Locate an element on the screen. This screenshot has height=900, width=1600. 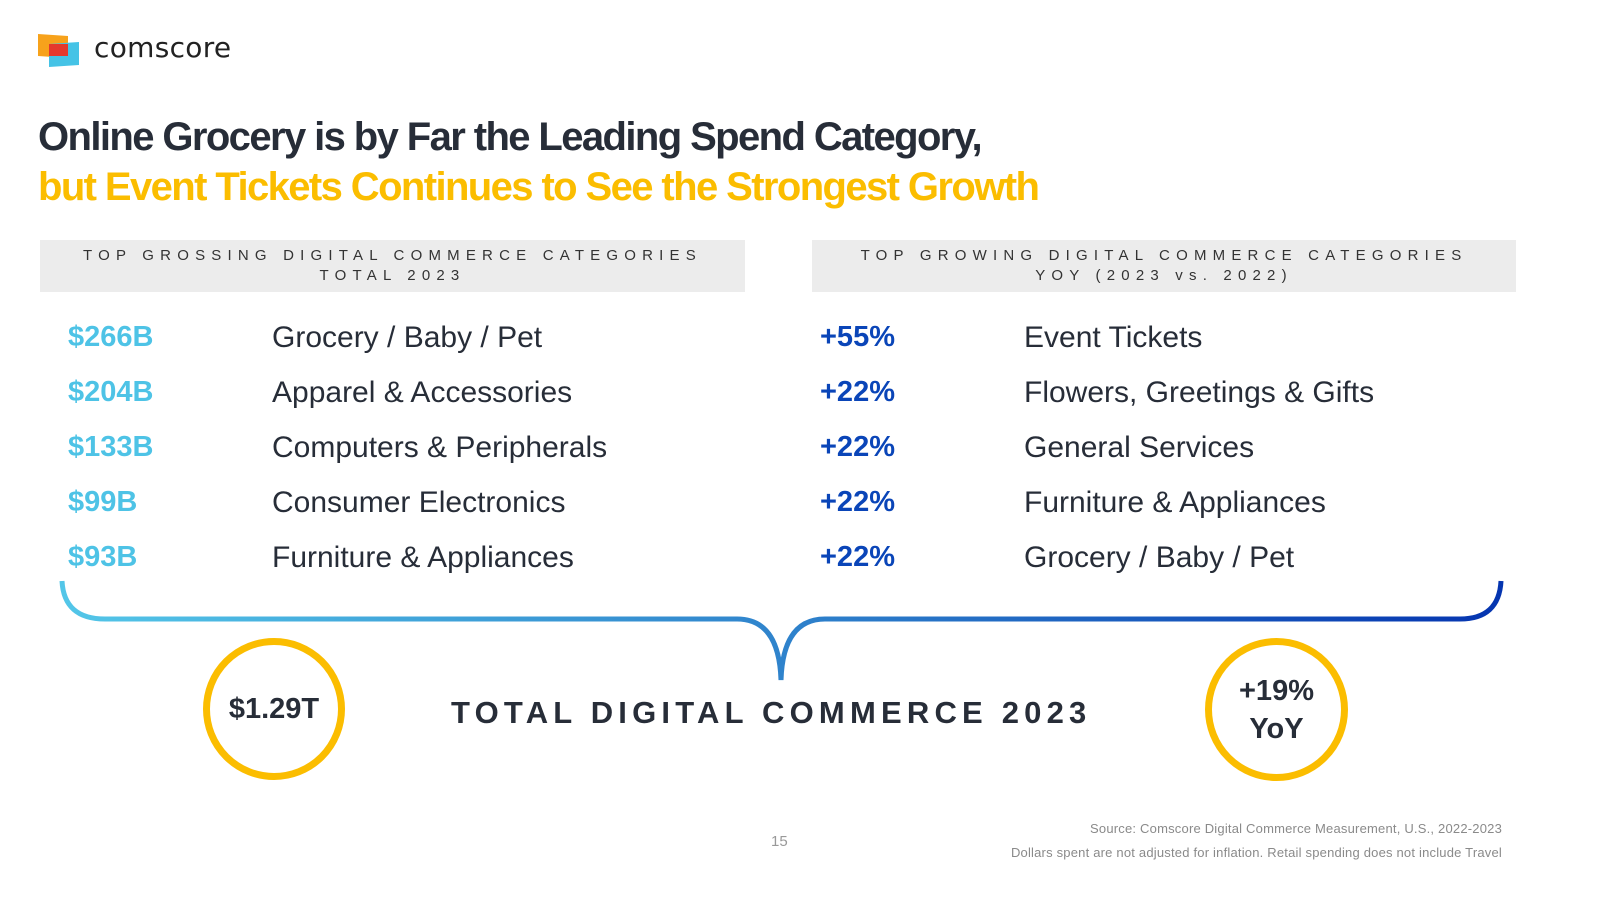
list-item: +22% General Services is located at coordinates (1097, 447).